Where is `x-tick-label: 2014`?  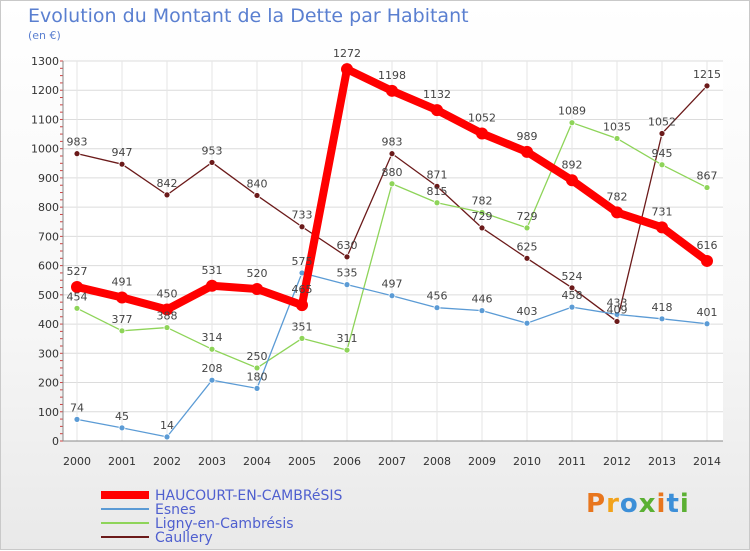
x-tick-label: 2014 is located at coordinates (707, 461).